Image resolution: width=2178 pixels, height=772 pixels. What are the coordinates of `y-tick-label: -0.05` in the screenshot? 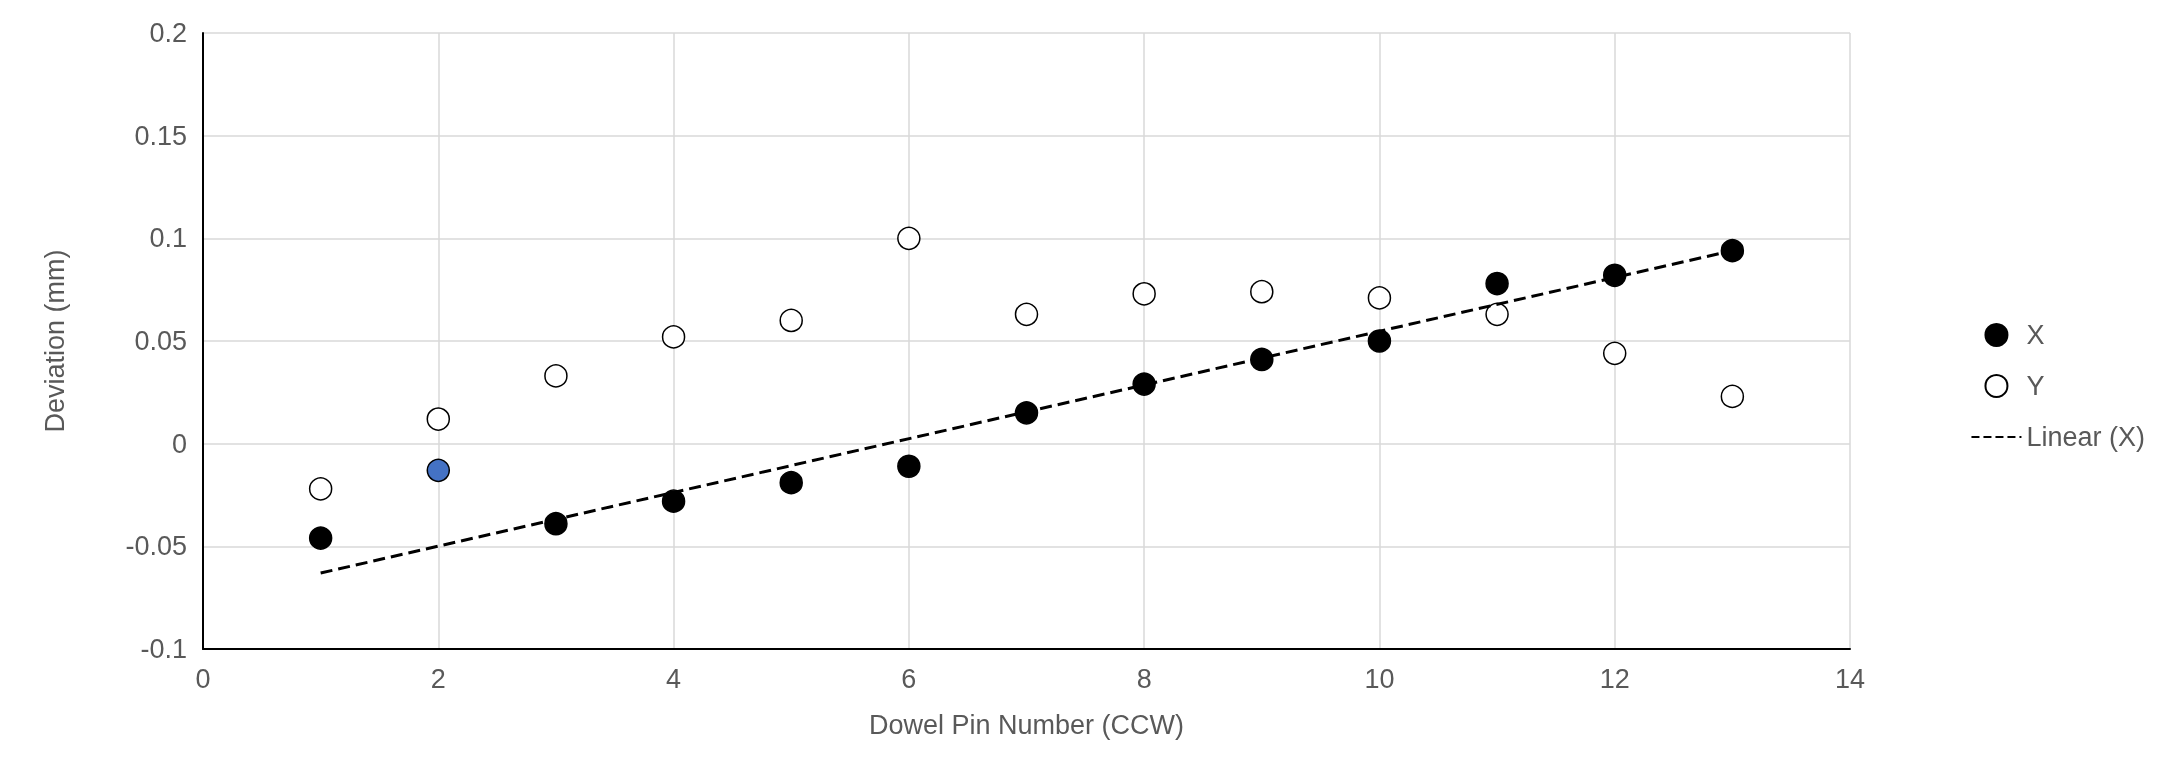 It's located at (156, 546).